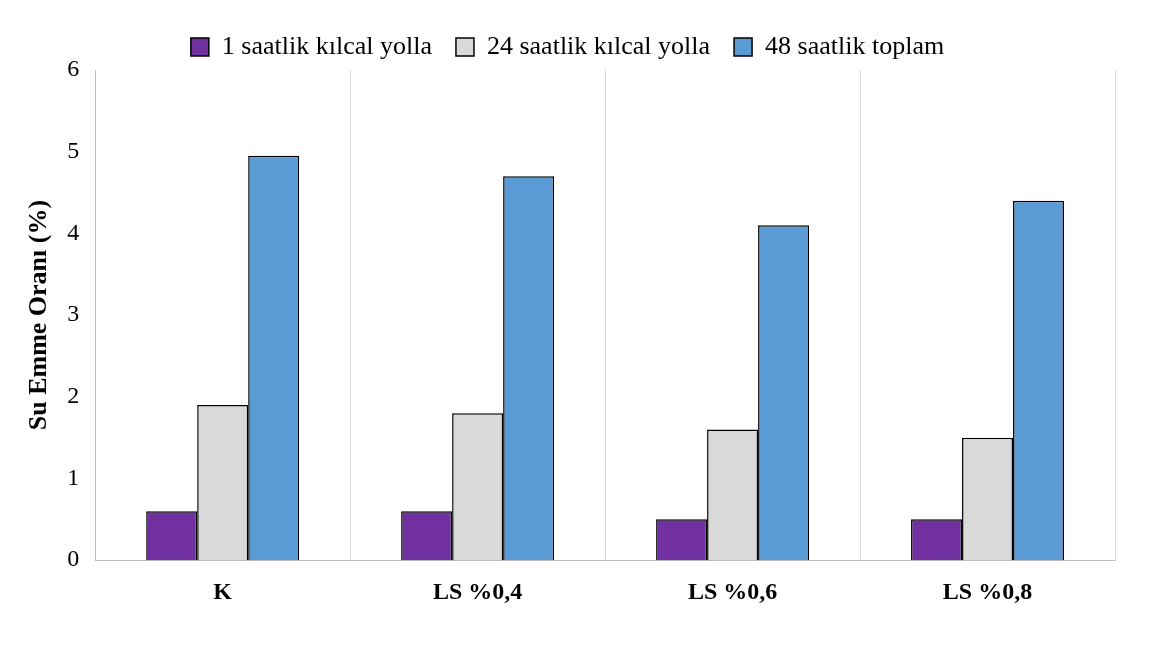 Image resolution: width=1151 pixels, height=645 pixels. What do you see at coordinates (223, 590) in the screenshot?
I see `x-tick-label: K` at bounding box center [223, 590].